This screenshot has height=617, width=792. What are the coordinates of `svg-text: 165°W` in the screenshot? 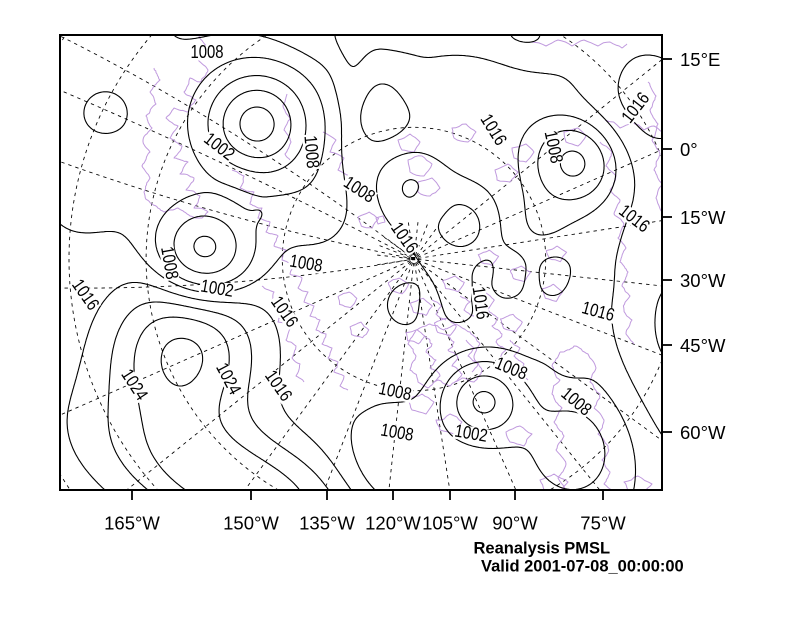 It's located at (132, 523).